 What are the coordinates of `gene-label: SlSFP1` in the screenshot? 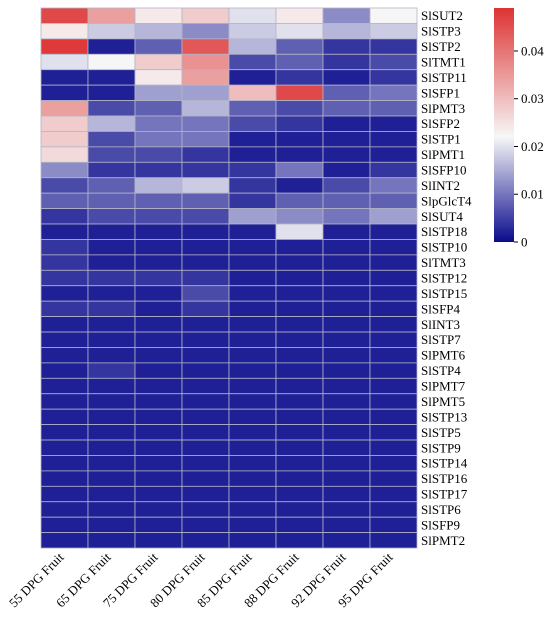 It's located at (440, 92).